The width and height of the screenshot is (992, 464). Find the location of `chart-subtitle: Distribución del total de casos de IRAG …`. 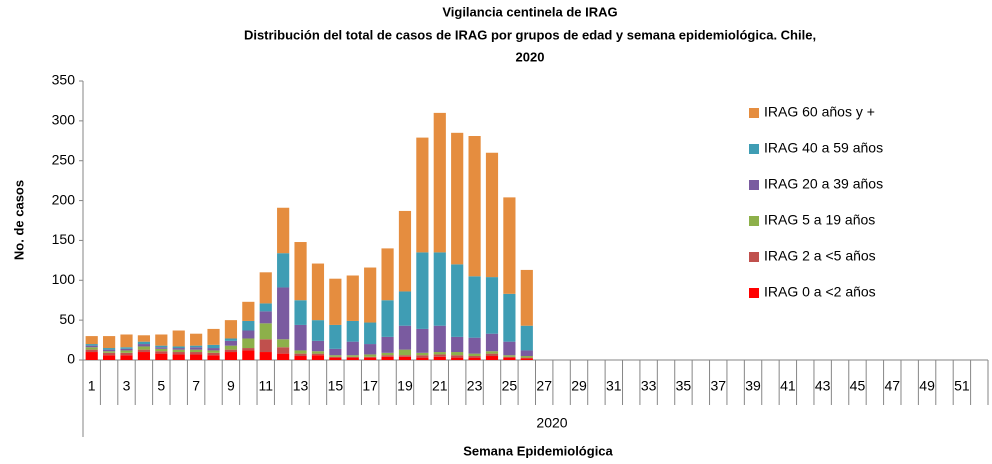

chart-subtitle: Distribución del total de casos de IRAG … is located at coordinates (530, 34).